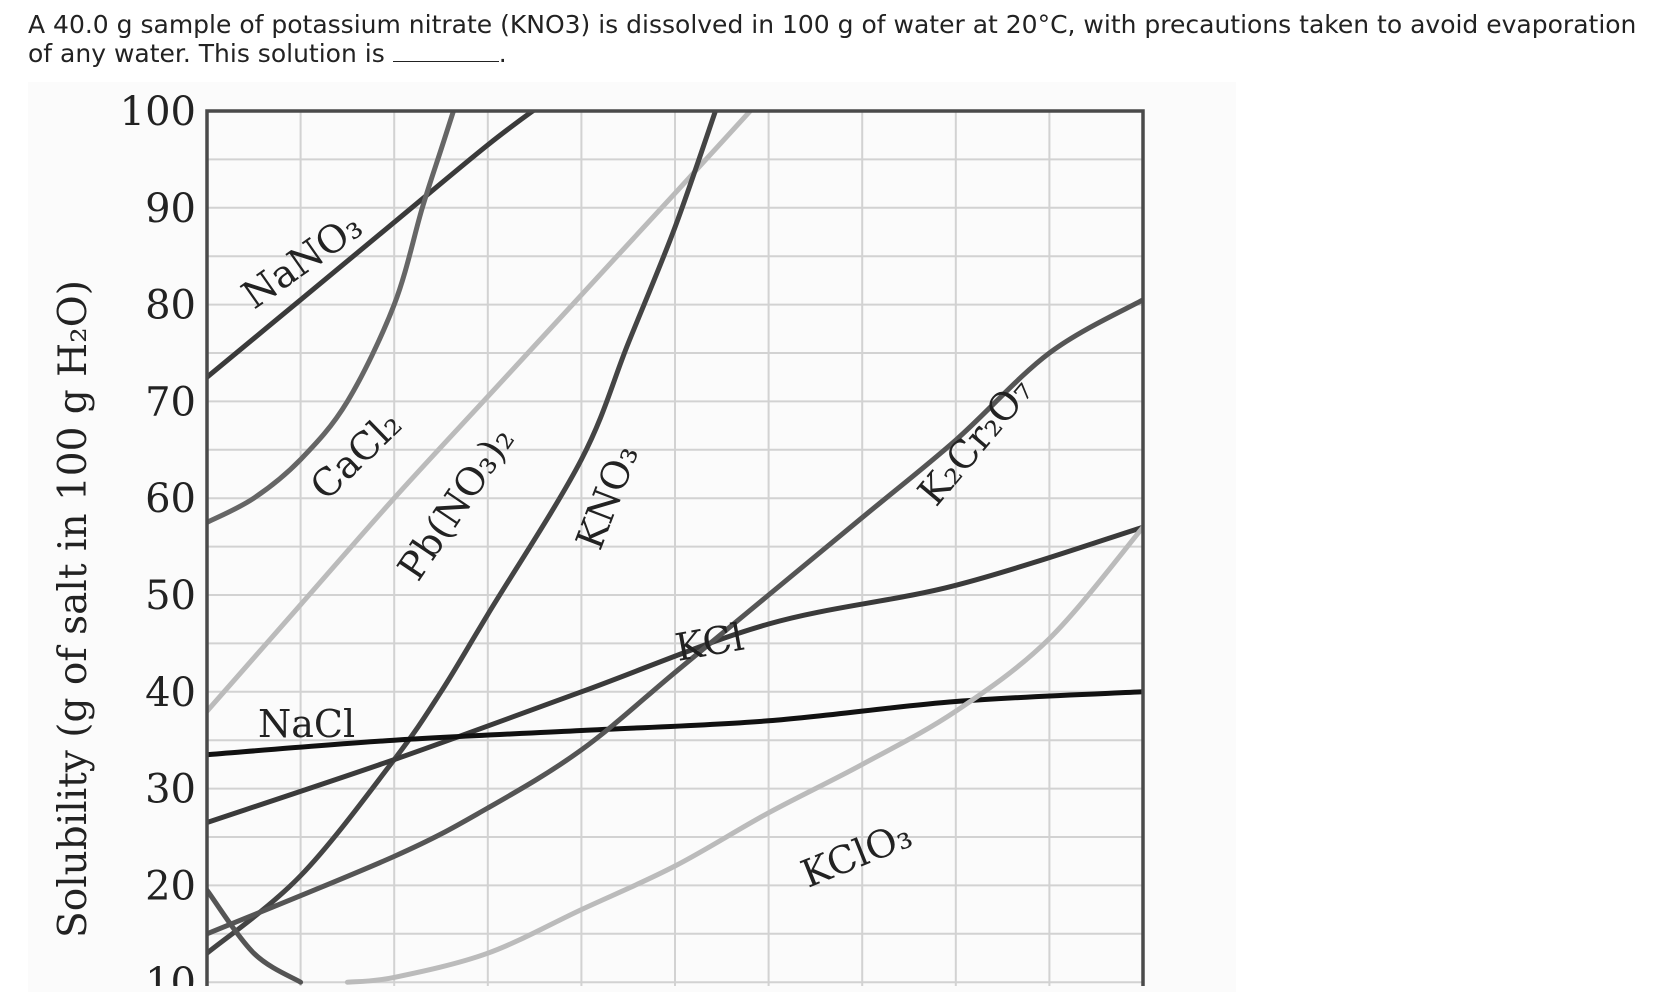 This screenshot has width=1676, height=992. Describe the element at coordinates (170, 973) in the screenshot. I see `y-tick-label: 10` at that location.